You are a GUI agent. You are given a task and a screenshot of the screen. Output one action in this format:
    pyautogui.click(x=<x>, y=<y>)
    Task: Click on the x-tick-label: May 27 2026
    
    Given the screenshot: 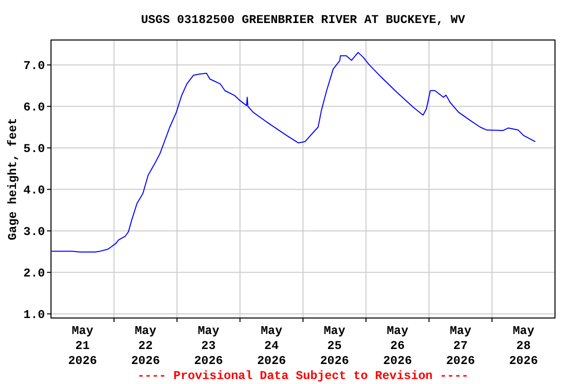 What is the action you would take?
    pyautogui.click(x=460, y=346)
    